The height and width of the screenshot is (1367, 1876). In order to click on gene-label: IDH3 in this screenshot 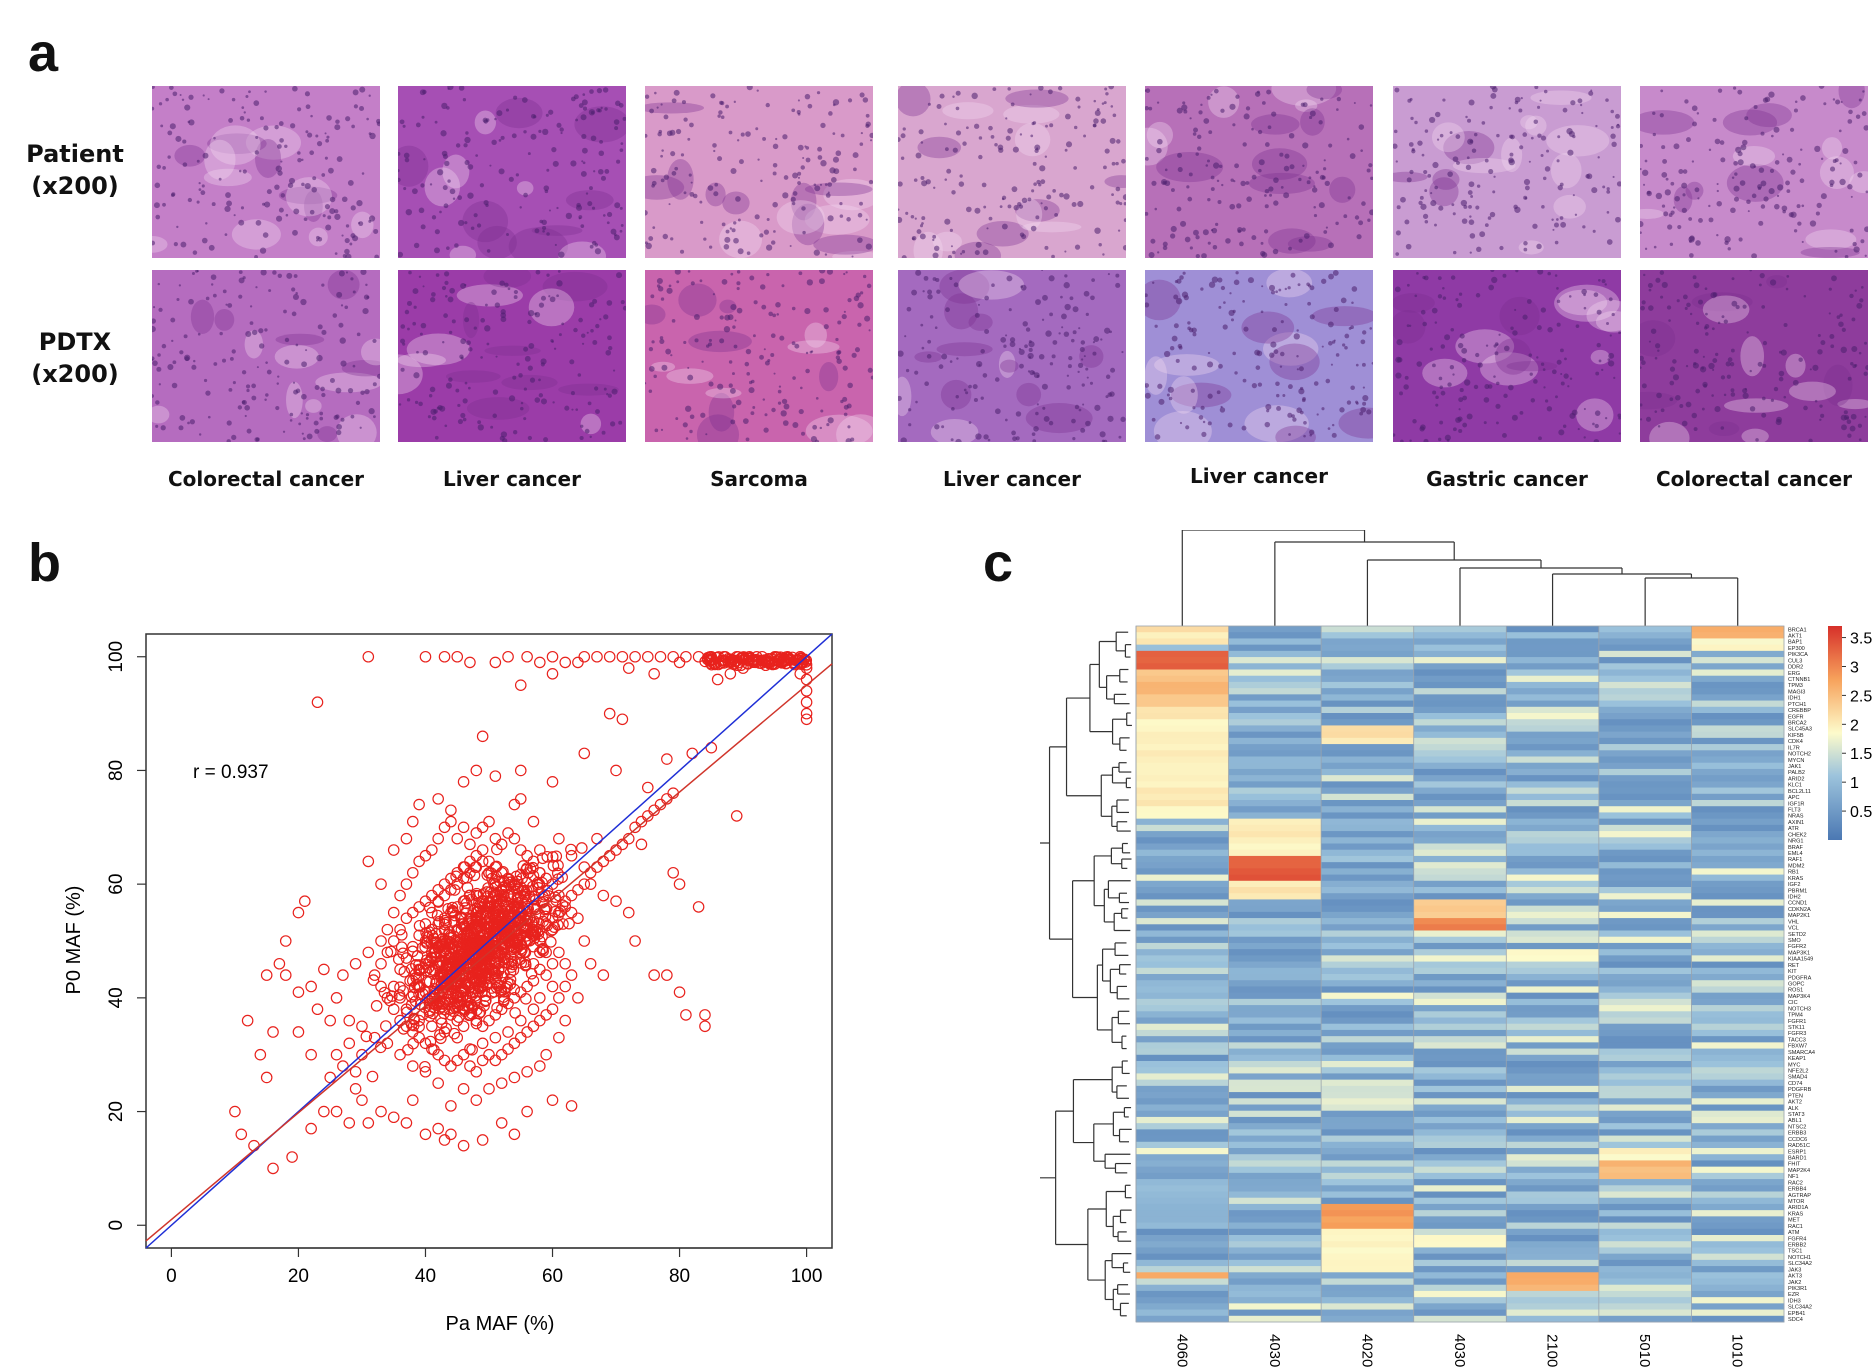, I will do `click(1794, 1301)`.